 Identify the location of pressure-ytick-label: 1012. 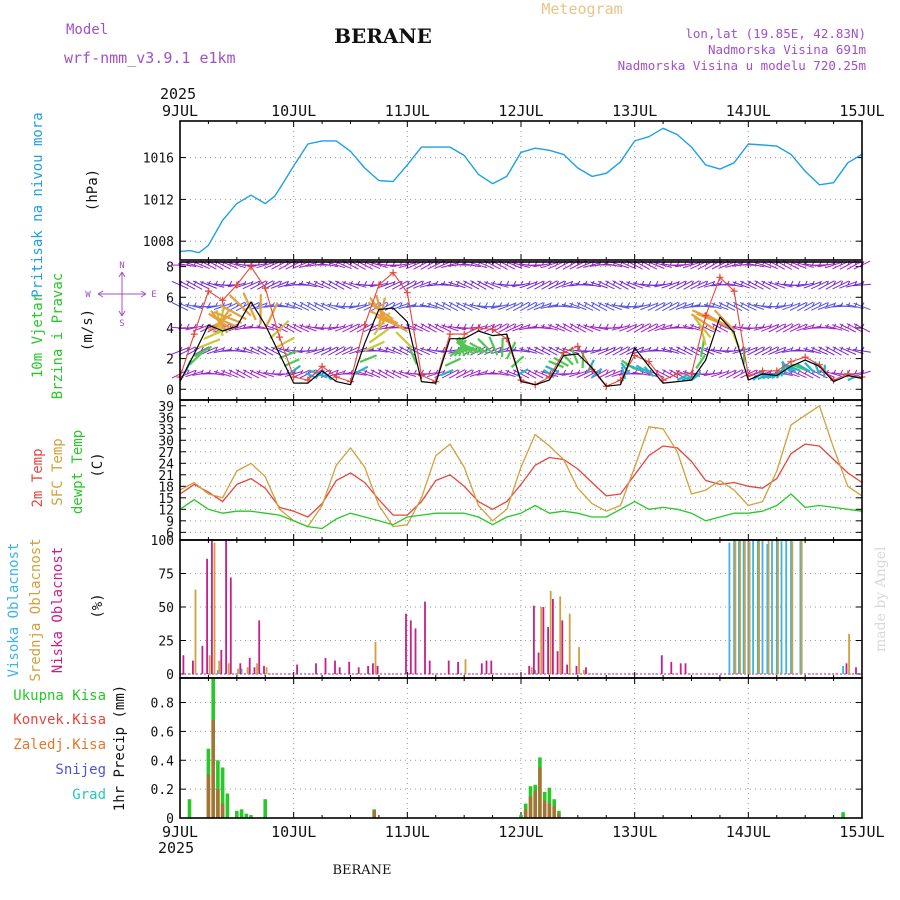
(158, 200).